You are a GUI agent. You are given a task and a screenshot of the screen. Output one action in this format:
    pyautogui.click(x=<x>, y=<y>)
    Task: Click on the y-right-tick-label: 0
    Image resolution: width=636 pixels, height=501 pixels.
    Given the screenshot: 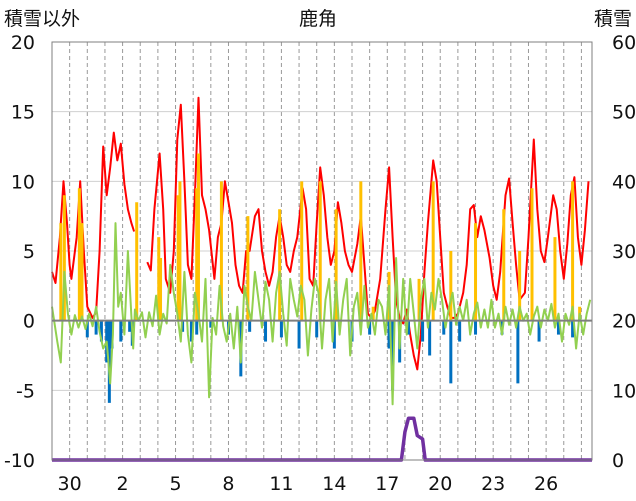 What is the action you would take?
    pyautogui.click(x=618, y=461)
    